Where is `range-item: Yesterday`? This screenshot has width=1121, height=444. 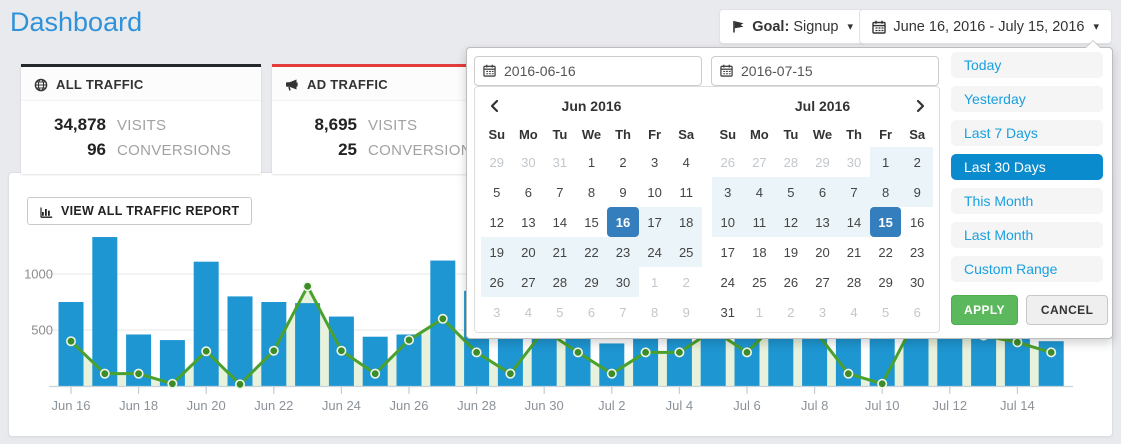 range-item: Yesterday is located at coordinates (1027, 99).